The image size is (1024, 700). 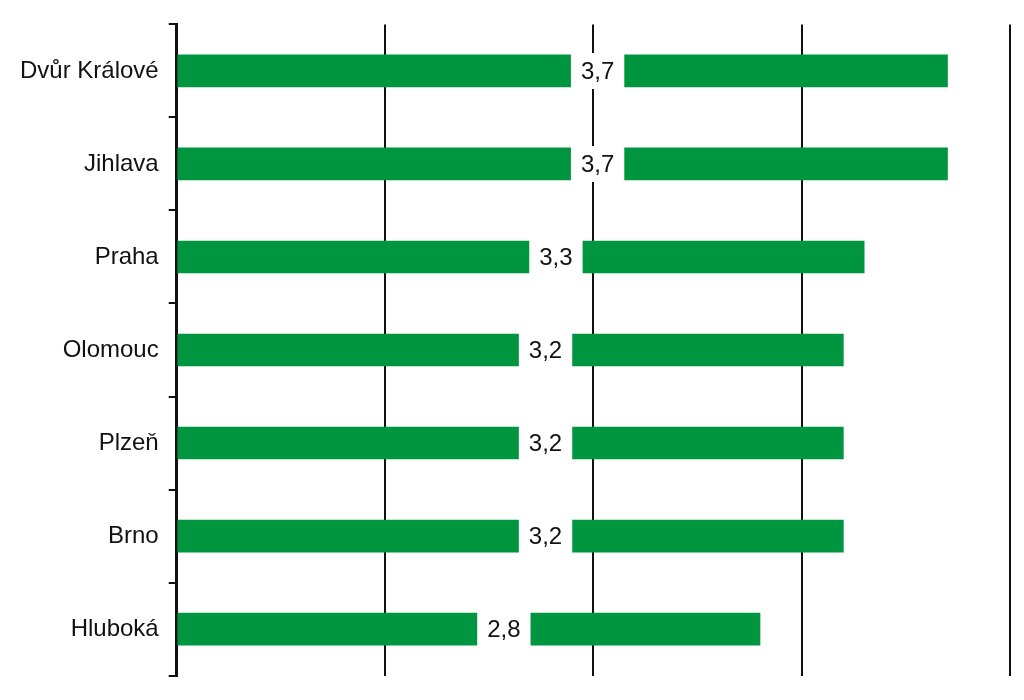 What do you see at coordinates (128, 441) in the screenshot?
I see `y-tick-label: Plzeň` at bounding box center [128, 441].